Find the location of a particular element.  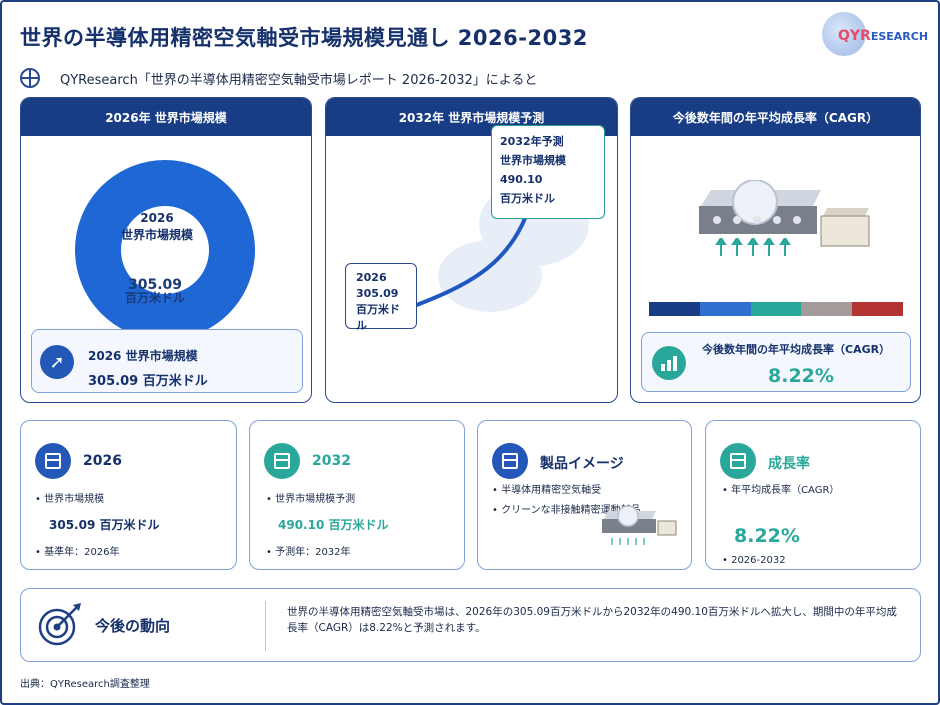

outlook-title: 今後の動向 is located at coordinates (133, 626).